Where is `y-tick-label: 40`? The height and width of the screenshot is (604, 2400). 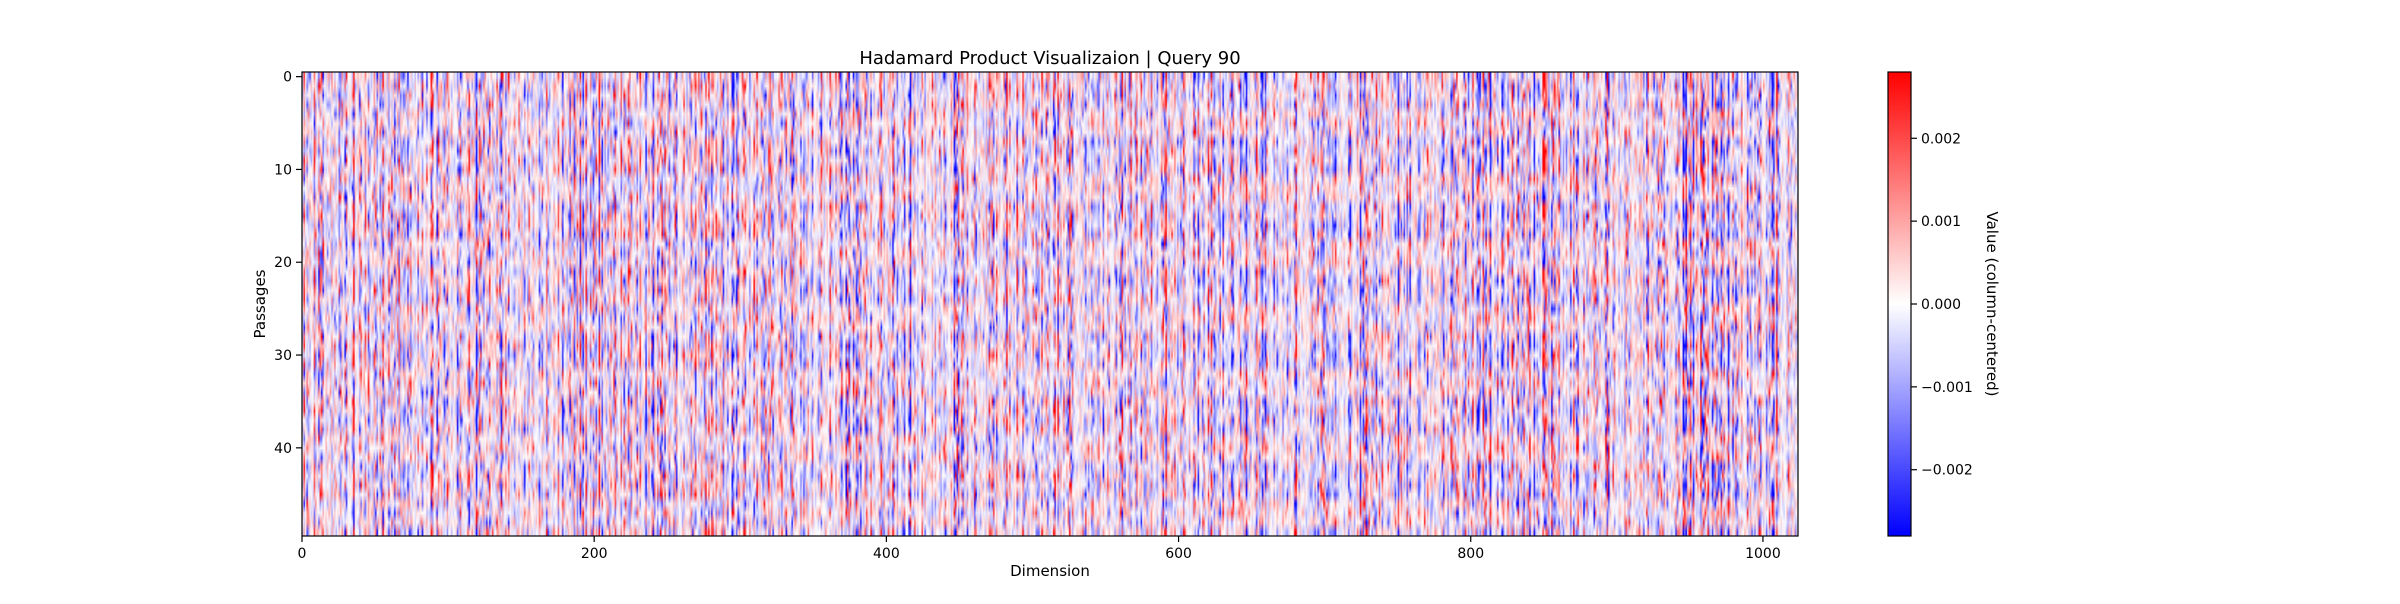 y-tick-label: 40 is located at coordinates (283, 449).